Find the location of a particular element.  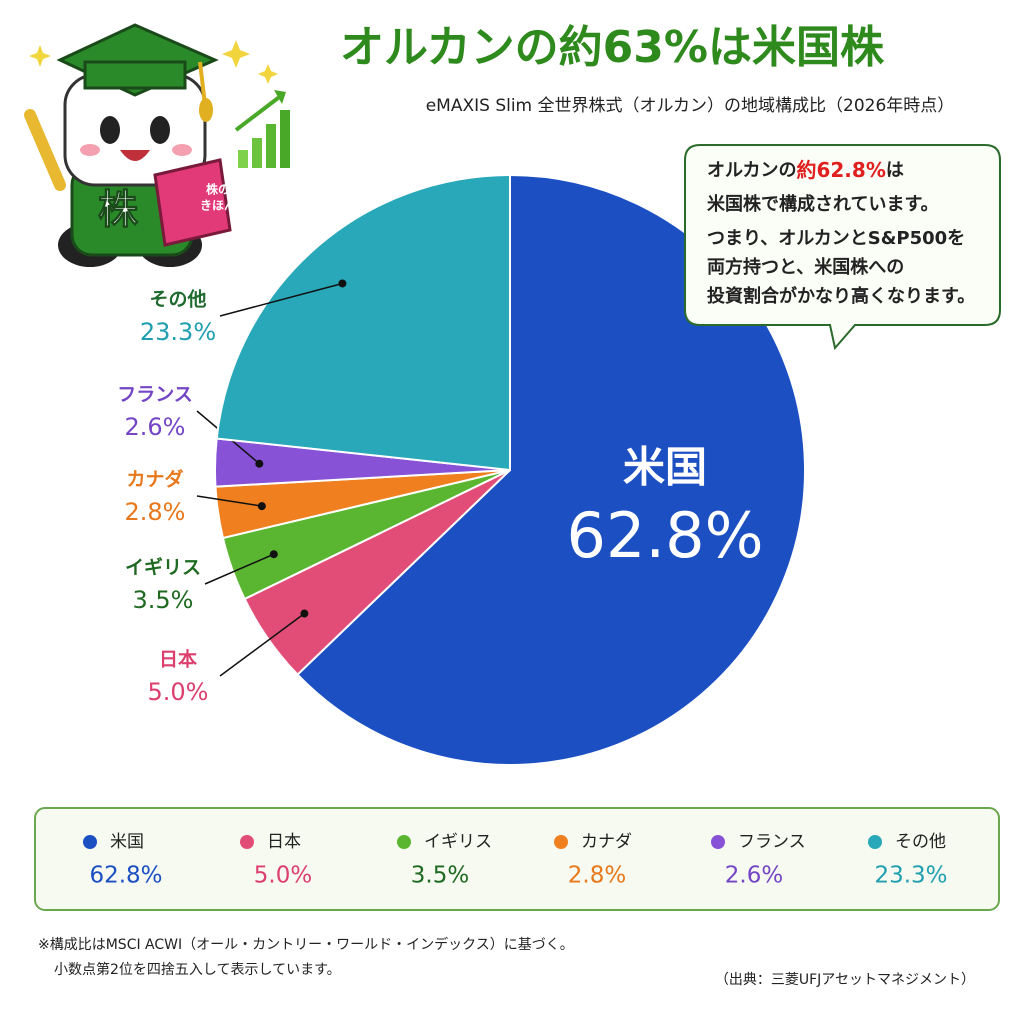

legend-value: 3.5% is located at coordinates (440, 876).